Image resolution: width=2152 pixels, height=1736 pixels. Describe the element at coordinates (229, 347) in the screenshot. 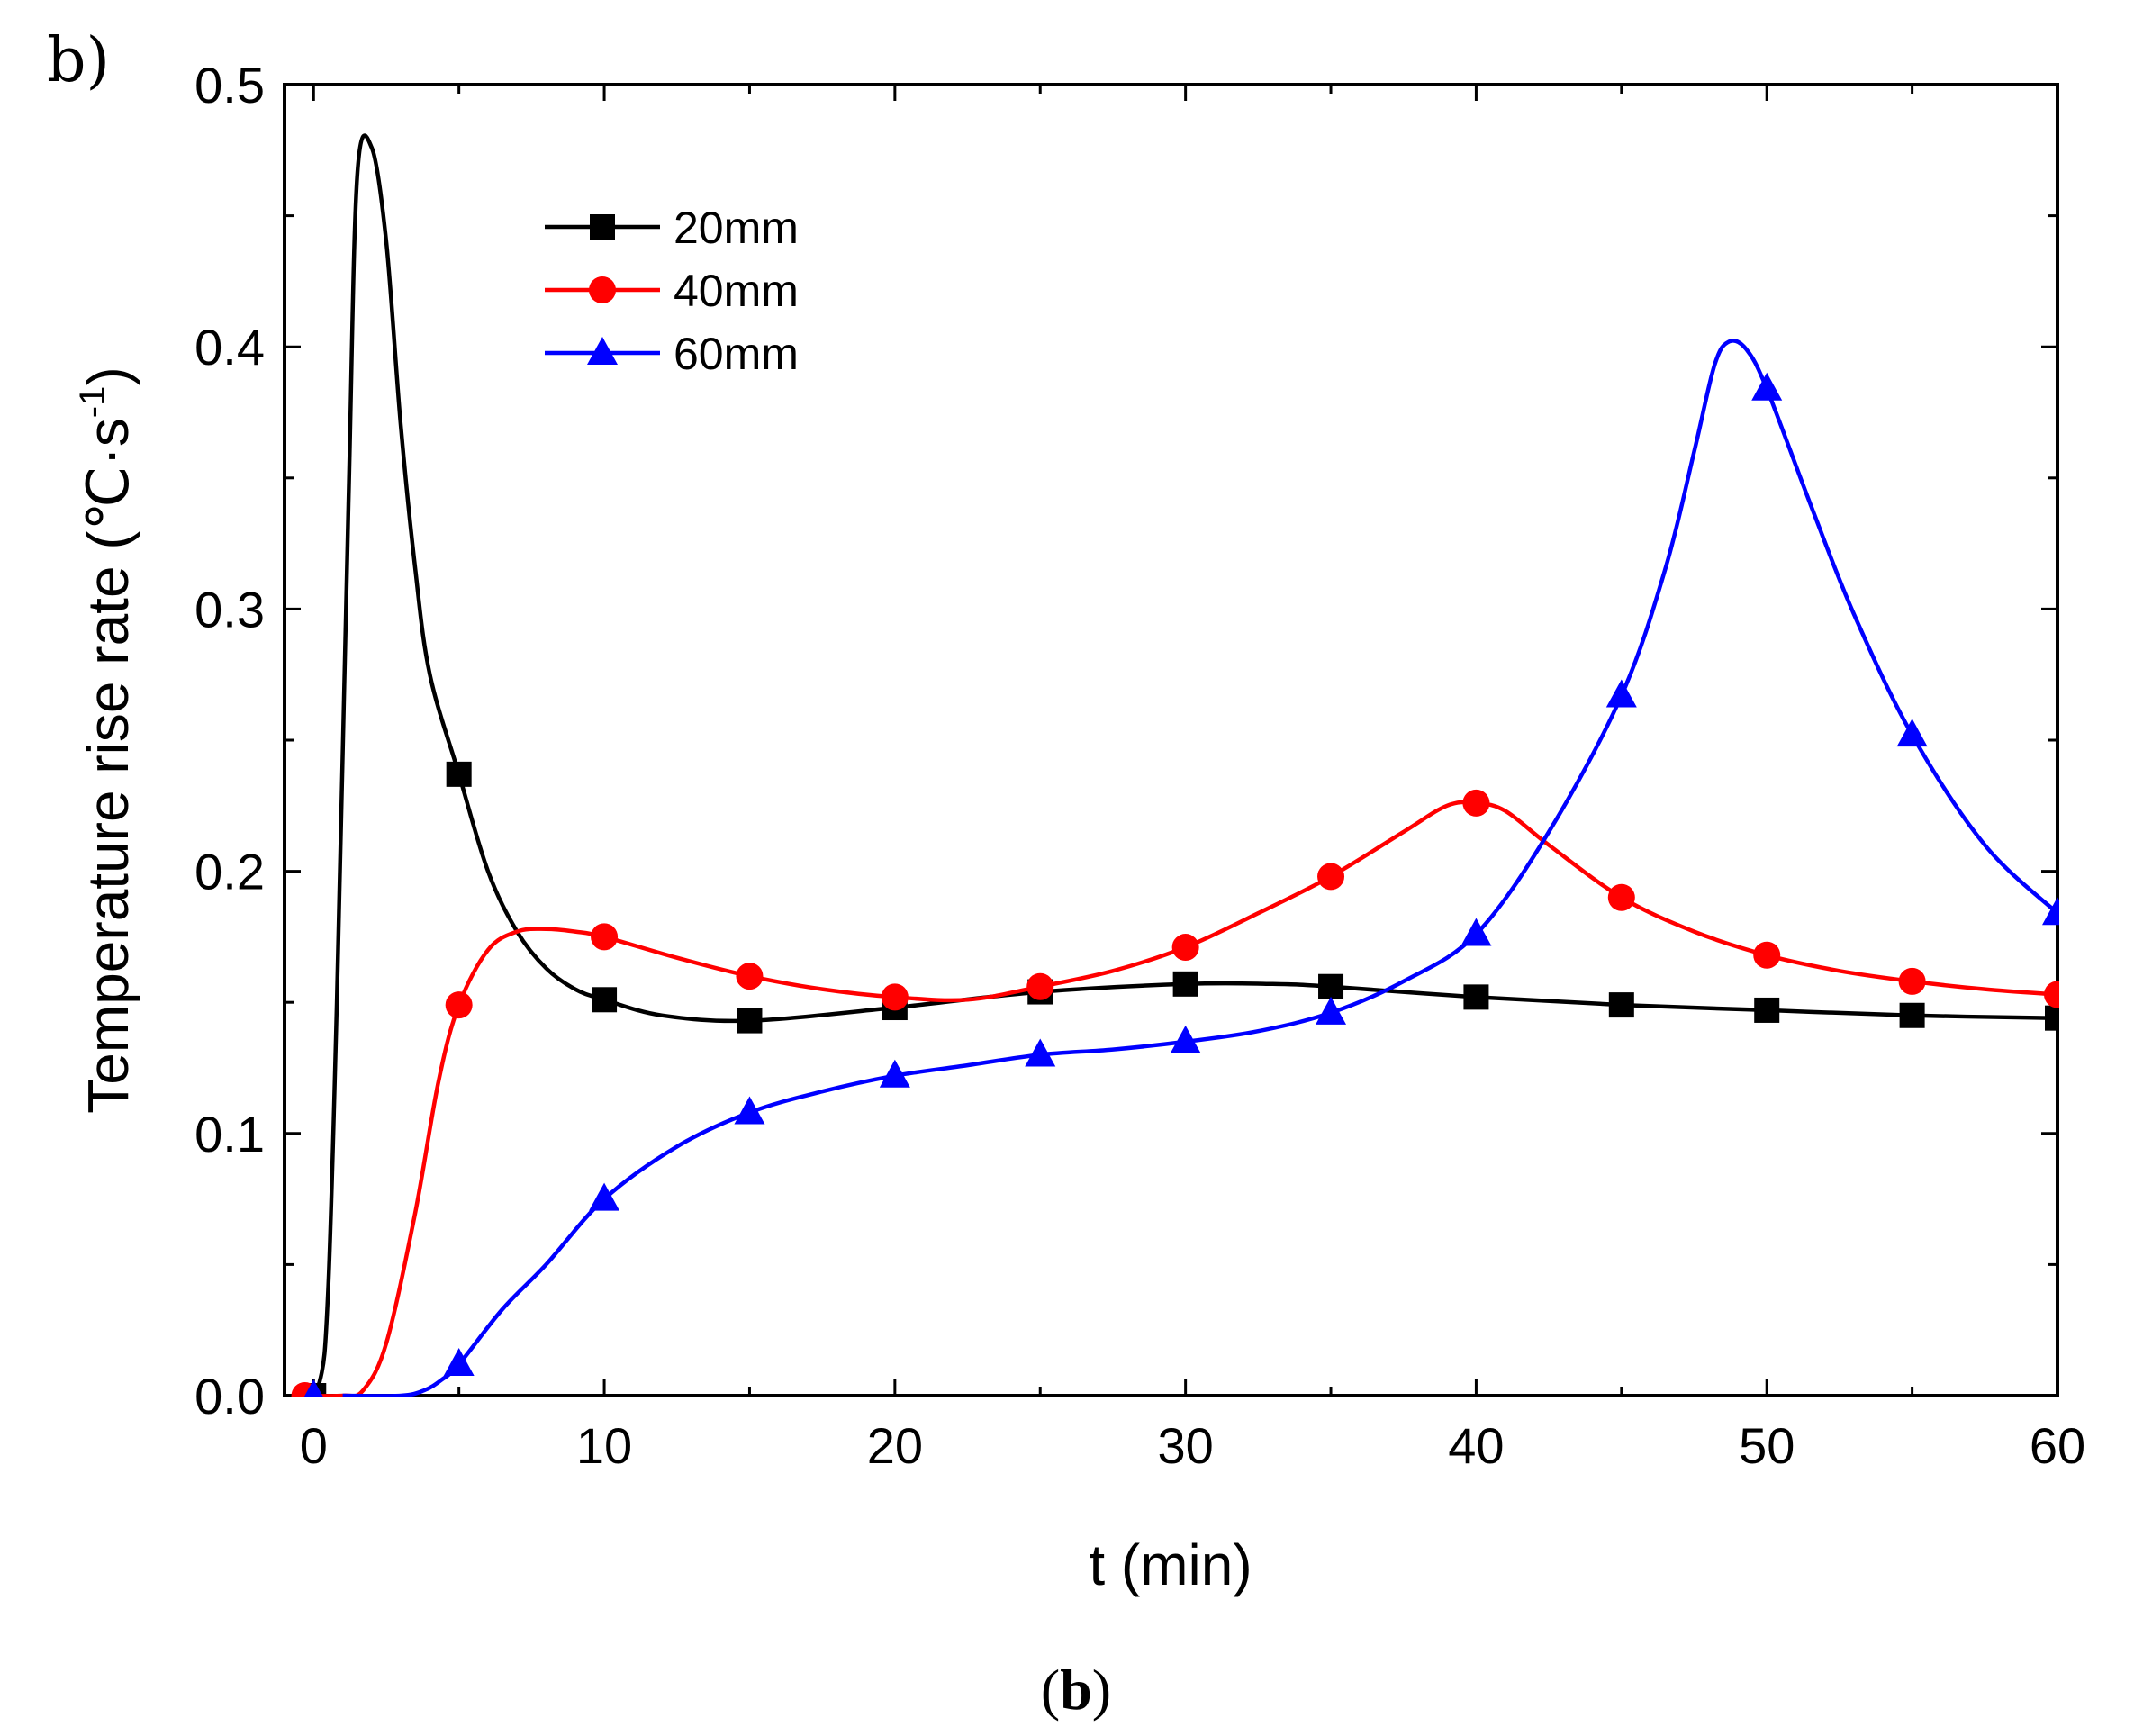

I see `y-tick-label: 0.4` at that location.